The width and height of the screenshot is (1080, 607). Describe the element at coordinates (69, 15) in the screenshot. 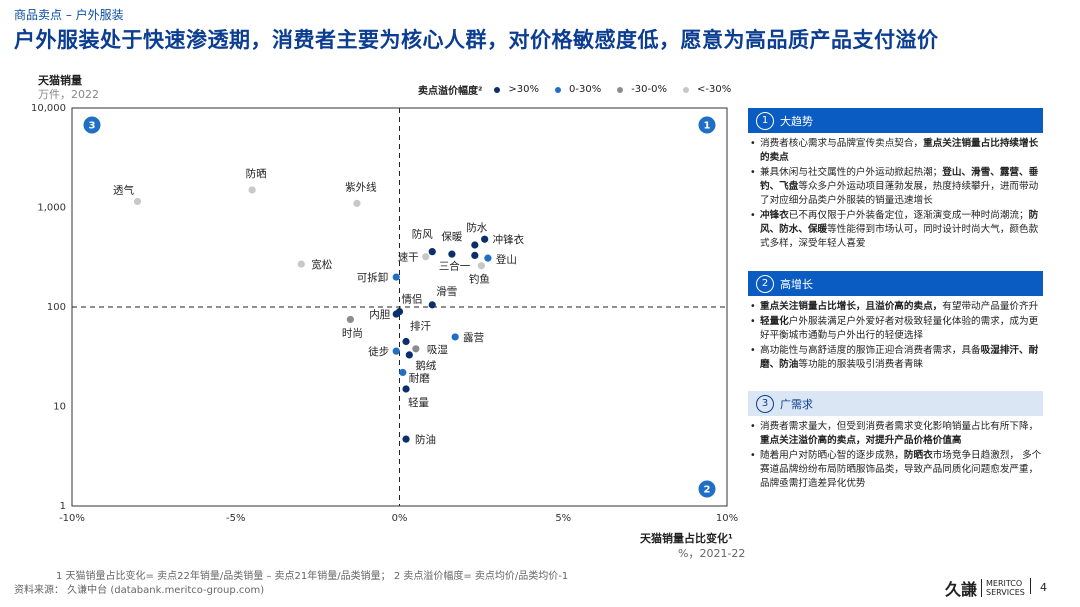

I see `breadcrumb: 商品卖点 – 户外服装` at that location.